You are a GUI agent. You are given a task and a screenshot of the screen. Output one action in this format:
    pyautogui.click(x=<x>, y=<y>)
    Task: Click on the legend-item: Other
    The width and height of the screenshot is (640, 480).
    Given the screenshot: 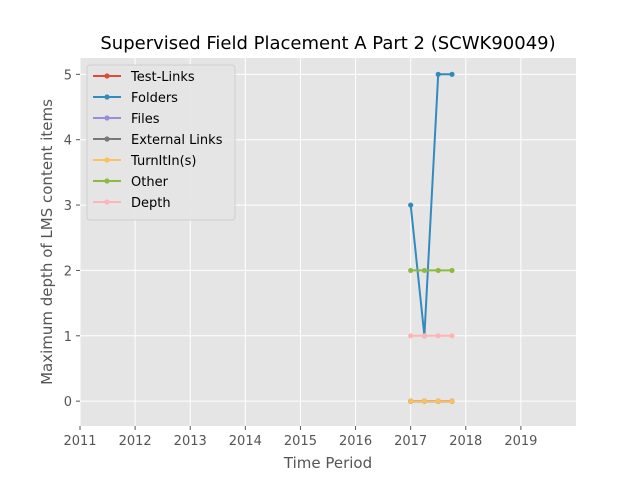 What is the action you would take?
    pyautogui.click(x=131, y=182)
    